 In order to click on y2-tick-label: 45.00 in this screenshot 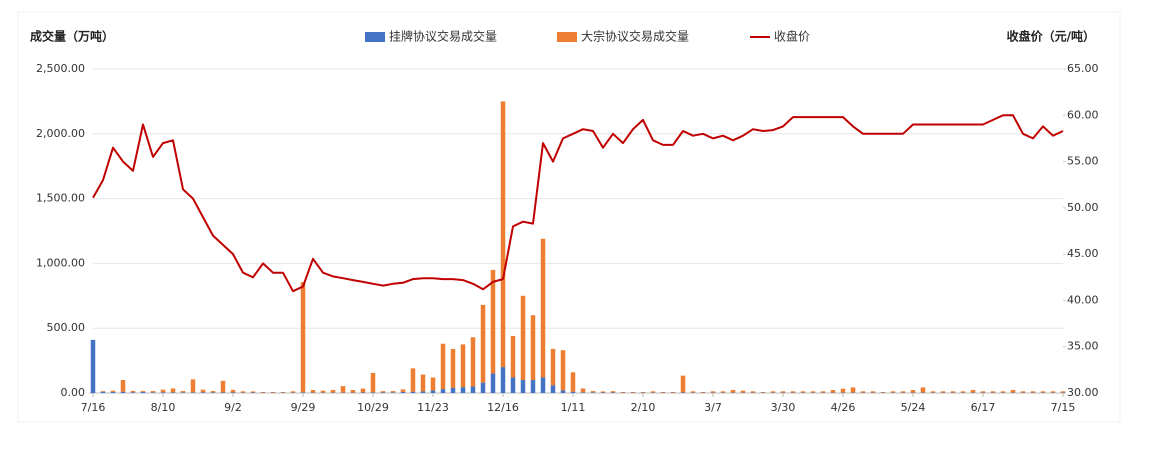, I will do `click(1083, 253)`.